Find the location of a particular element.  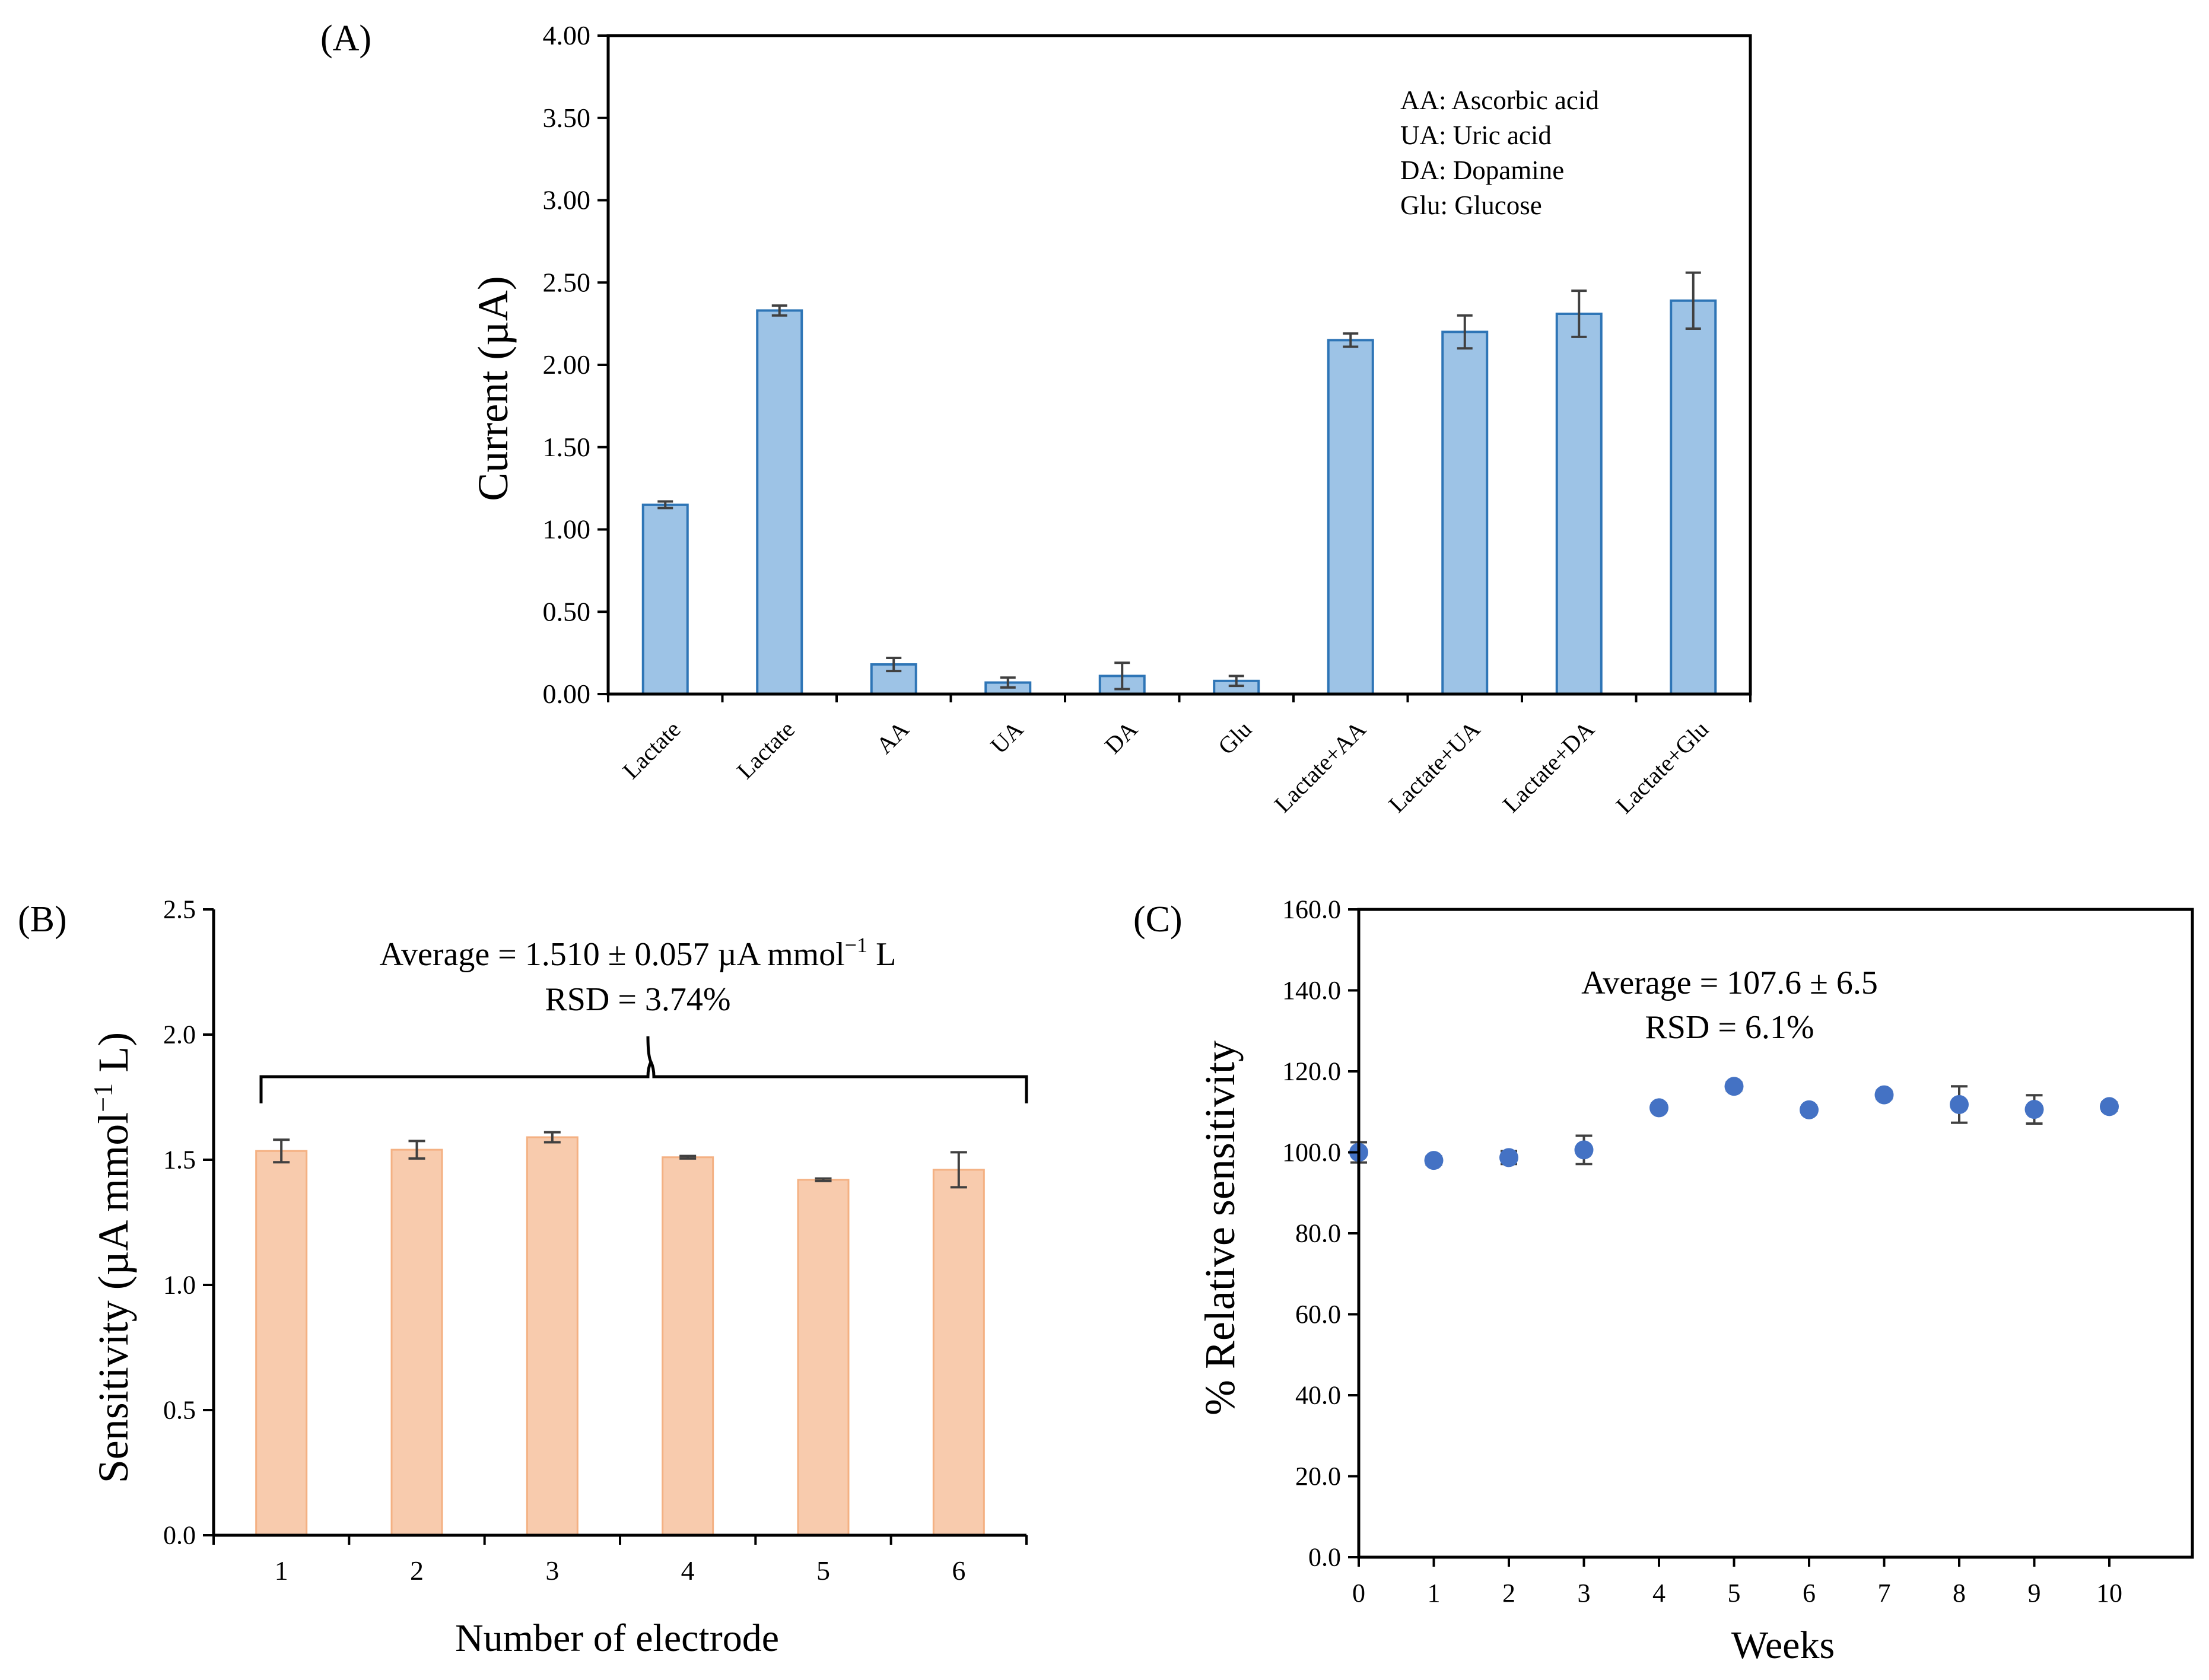

panel-b-x-tick-label: 4 is located at coordinates (688, 1570).